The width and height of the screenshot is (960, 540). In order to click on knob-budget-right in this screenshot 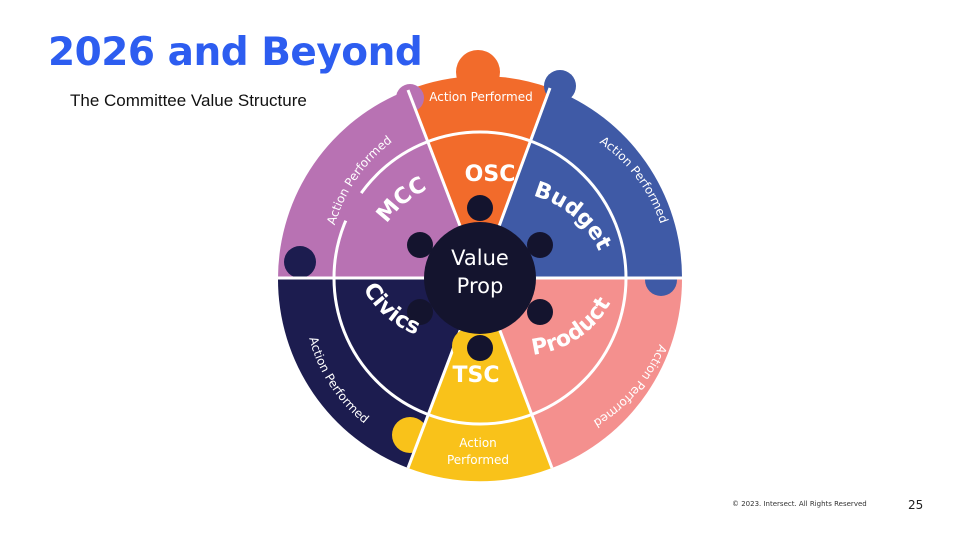, I will do `click(661, 280)`.